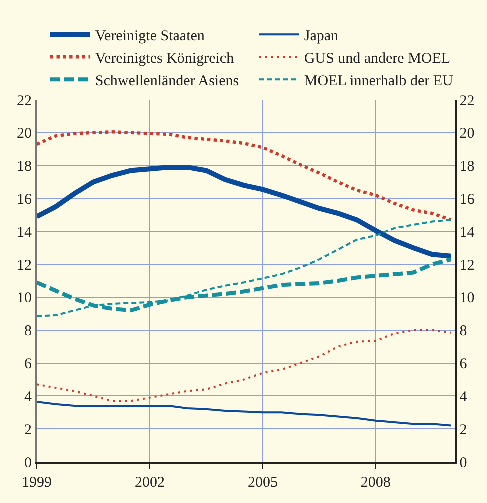 Image resolution: width=487 pixels, height=503 pixels. I want to click on x-tick-label: 2008, so click(375, 482).